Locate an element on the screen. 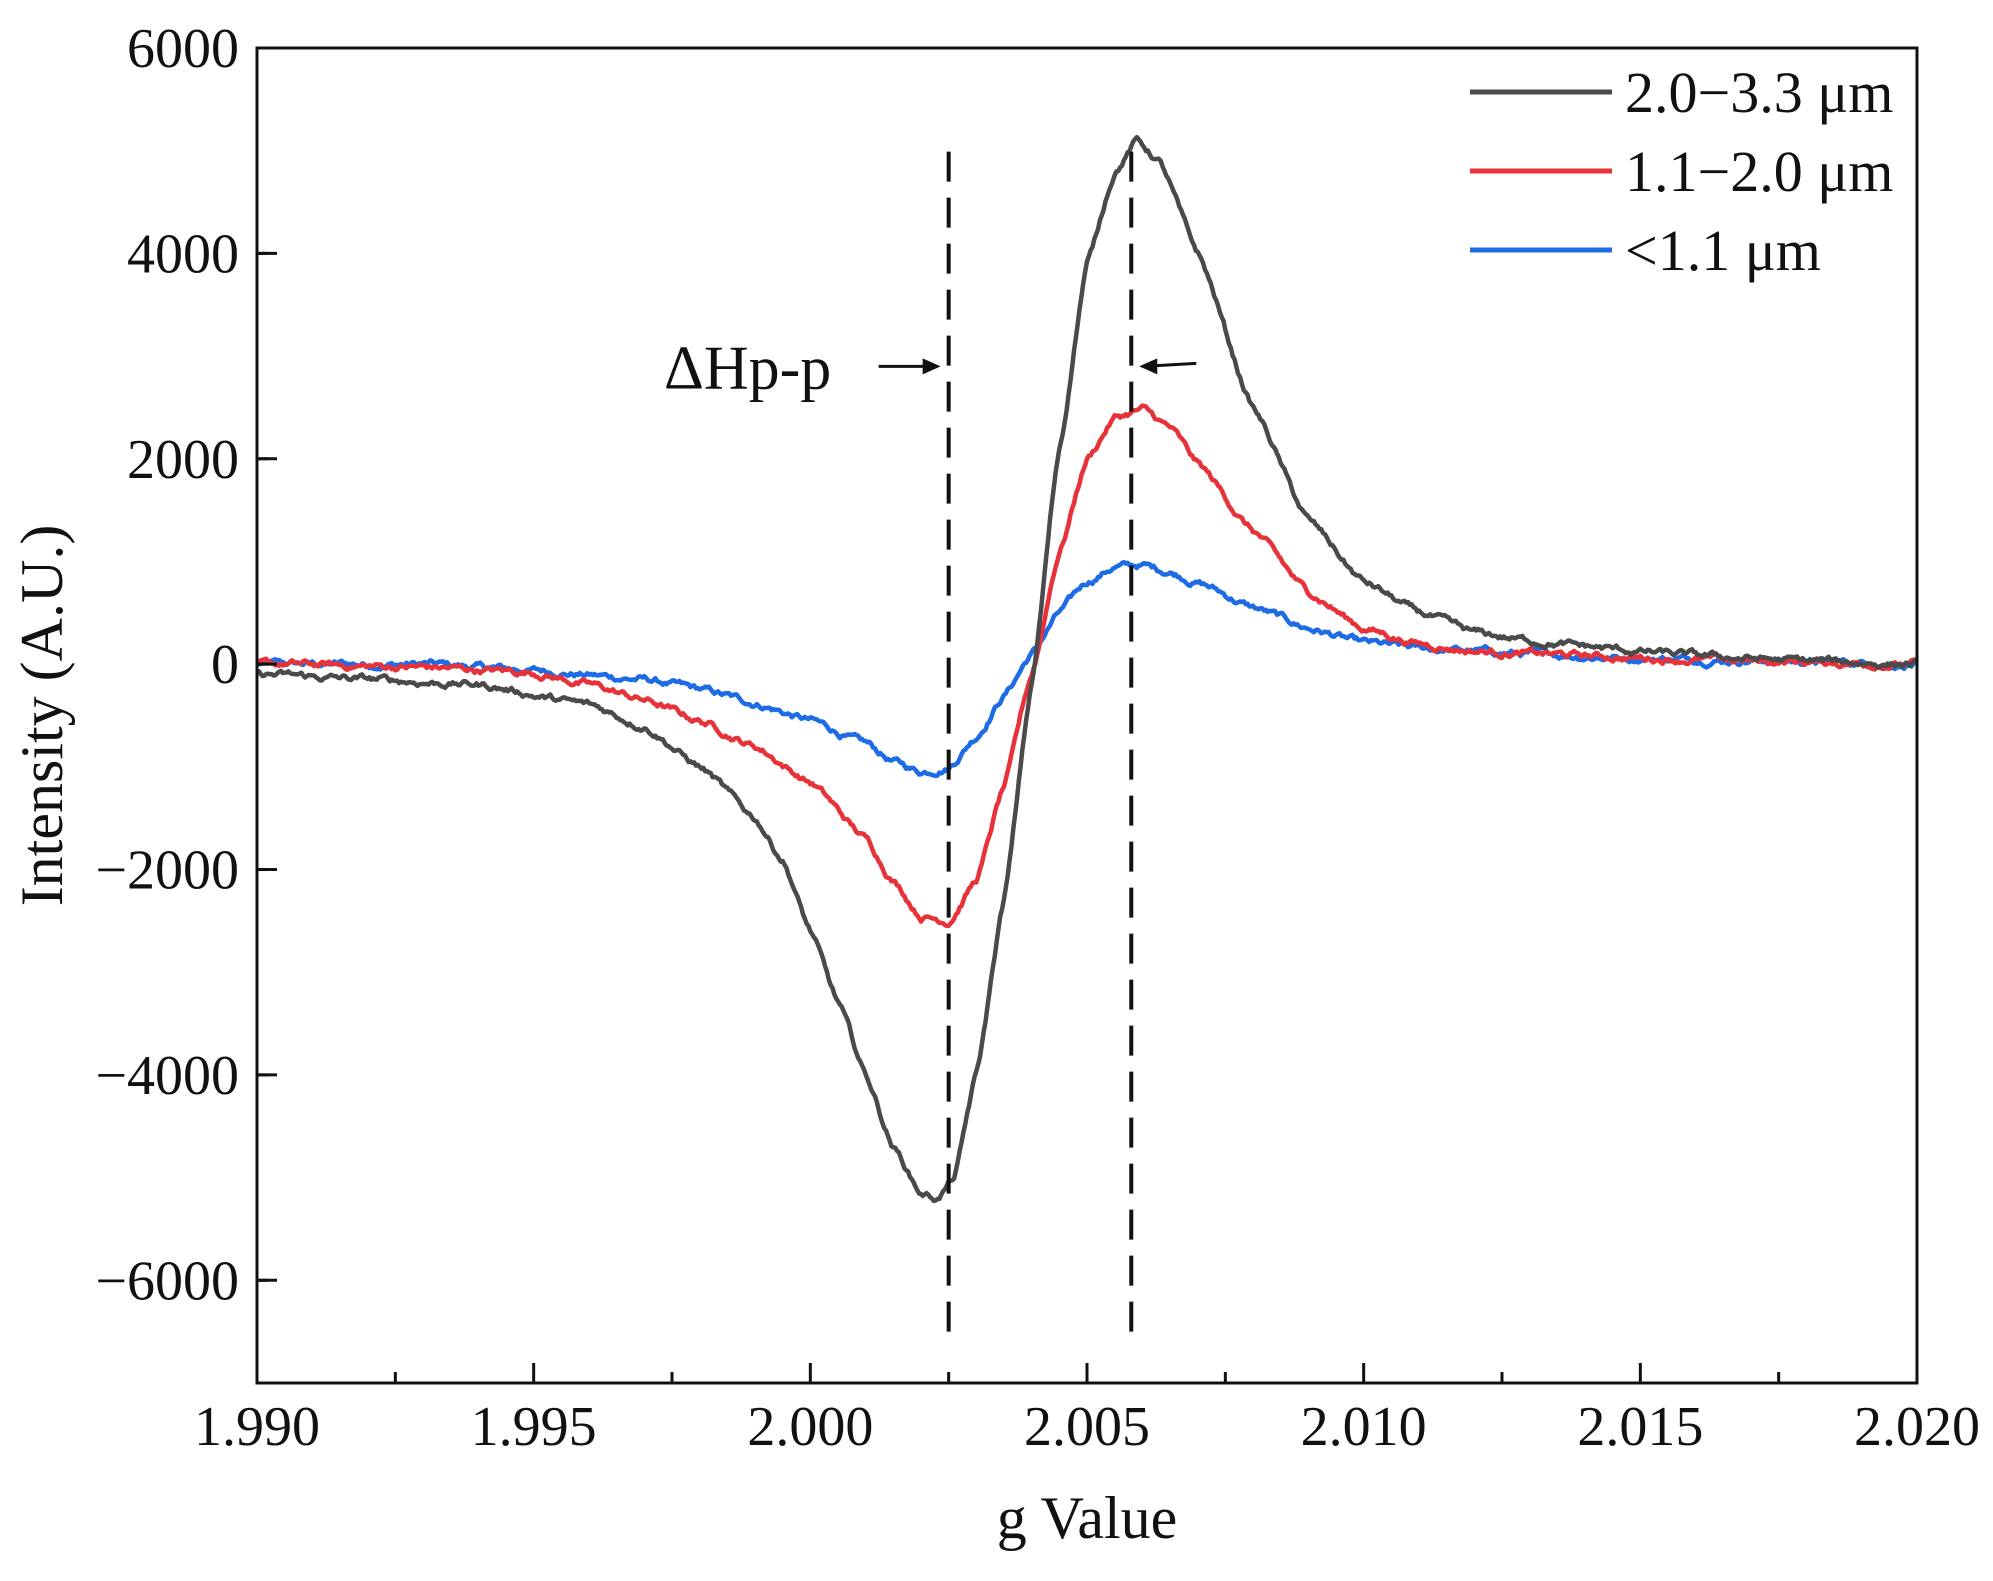  arrow-left-head is located at coordinates (931, 366).